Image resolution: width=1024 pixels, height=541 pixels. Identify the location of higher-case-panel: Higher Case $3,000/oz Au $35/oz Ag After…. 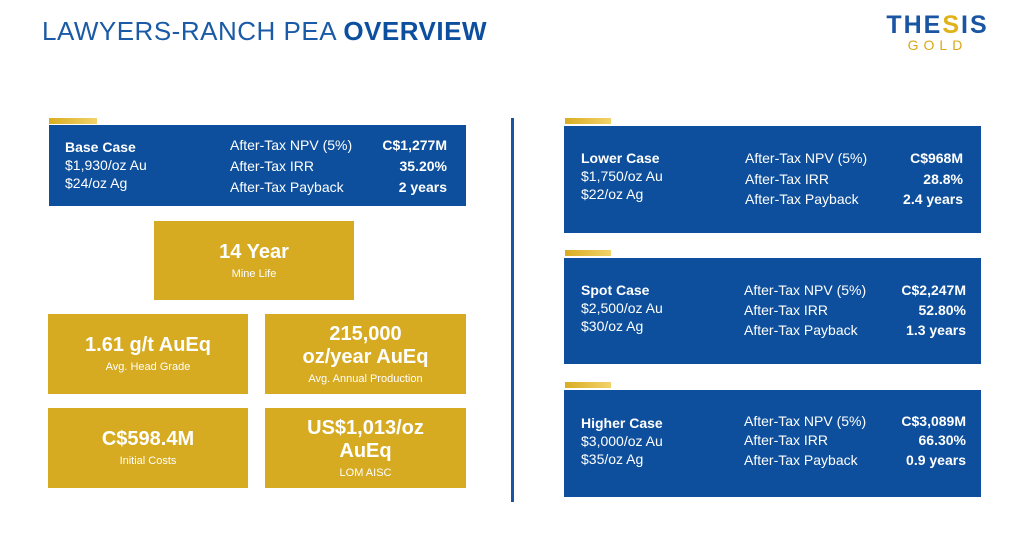
(772, 443).